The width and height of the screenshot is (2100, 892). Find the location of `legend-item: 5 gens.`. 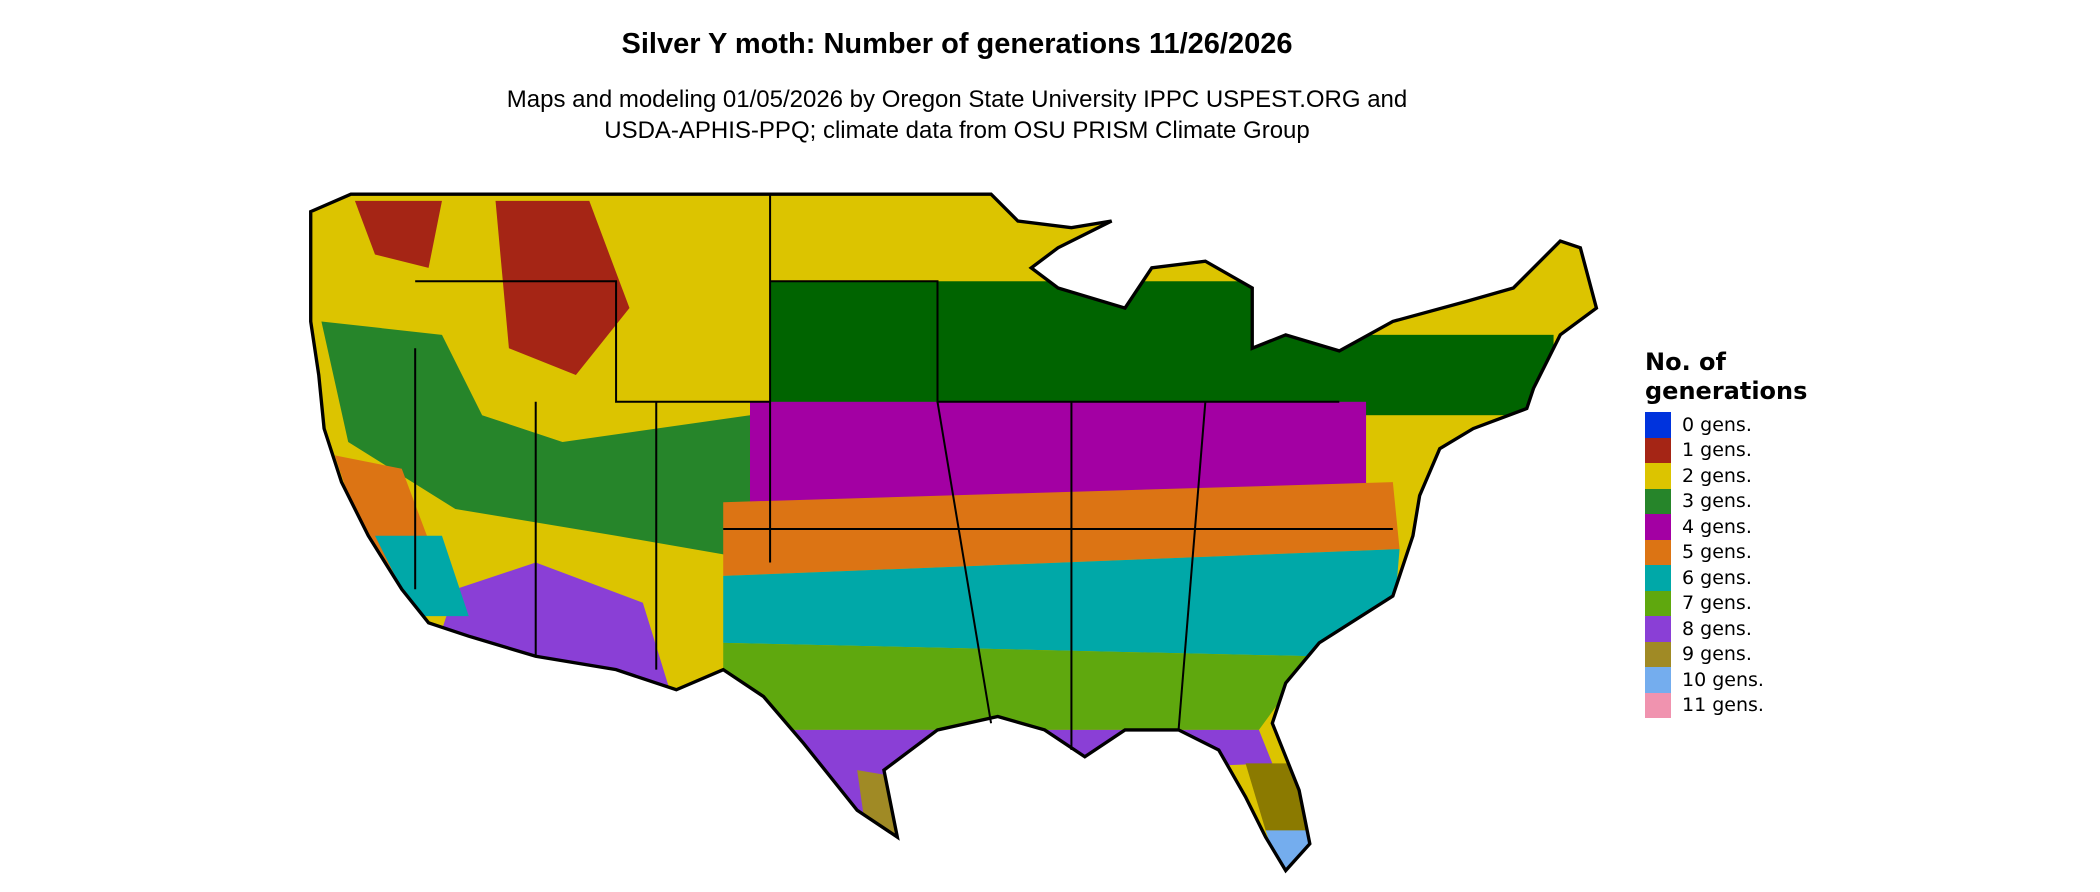

legend-item: 5 gens. is located at coordinates (1715, 552).